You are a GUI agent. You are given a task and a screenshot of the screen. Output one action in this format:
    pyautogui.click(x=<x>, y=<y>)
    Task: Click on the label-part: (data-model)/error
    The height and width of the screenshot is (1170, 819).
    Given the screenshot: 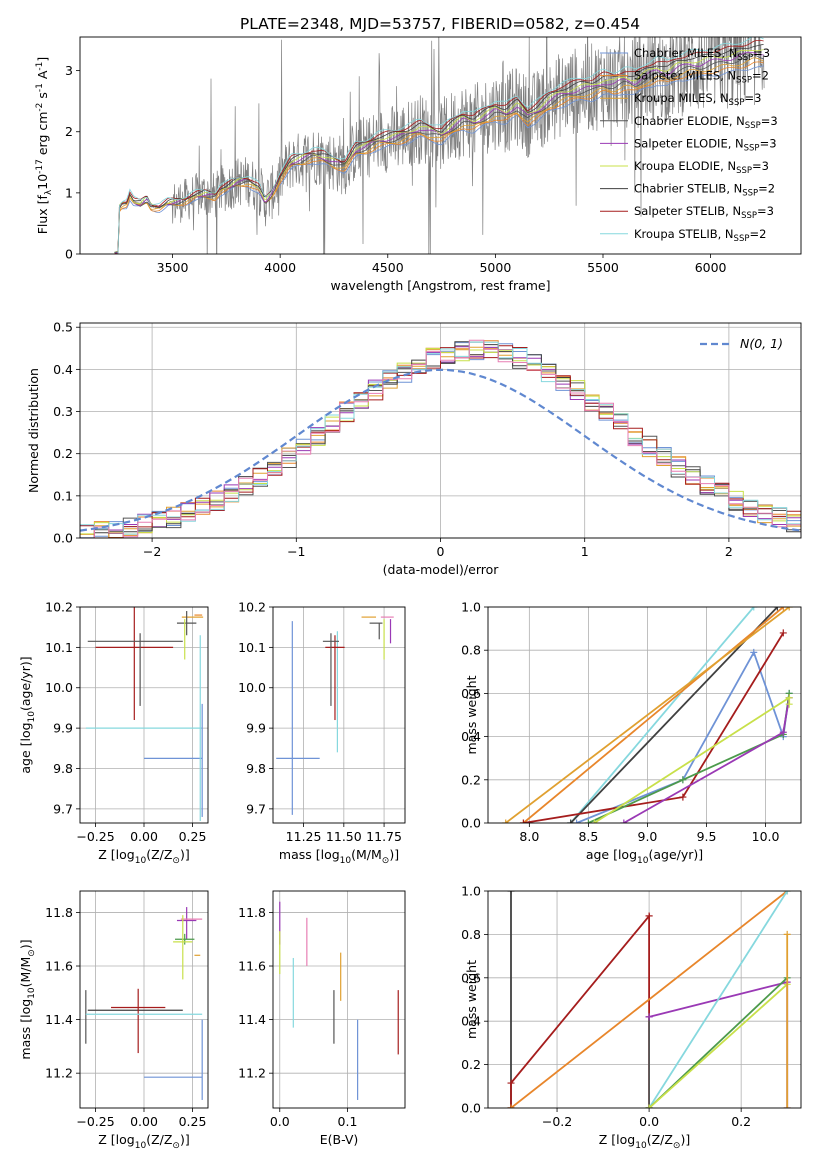 What is the action you would take?
    pyautogui.click(x=441, y=569)
    